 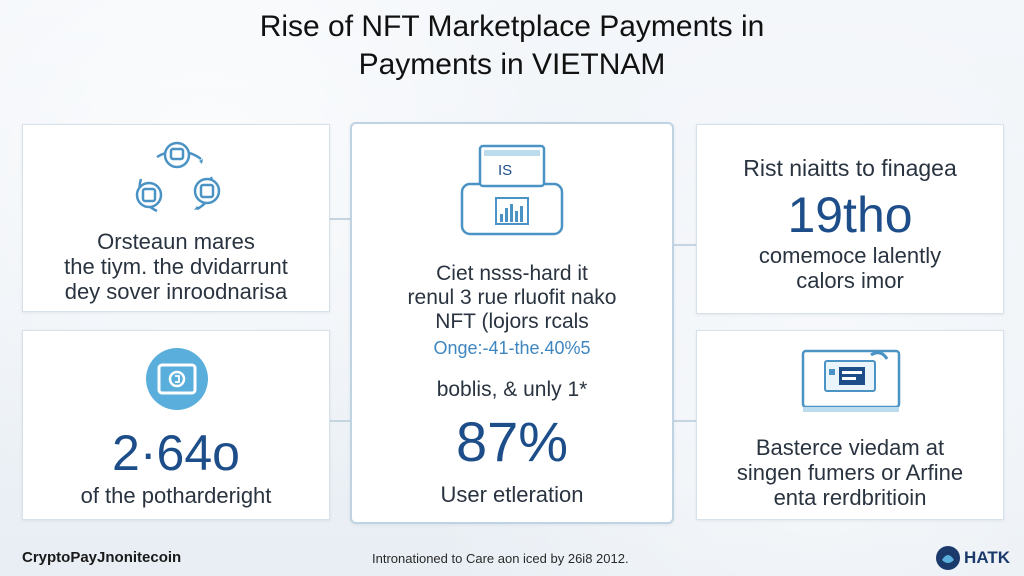 What do you see at coordinates (987, 557) in the screenshot?
I see `brand-name: HATK` at bounding box center [987, 557].